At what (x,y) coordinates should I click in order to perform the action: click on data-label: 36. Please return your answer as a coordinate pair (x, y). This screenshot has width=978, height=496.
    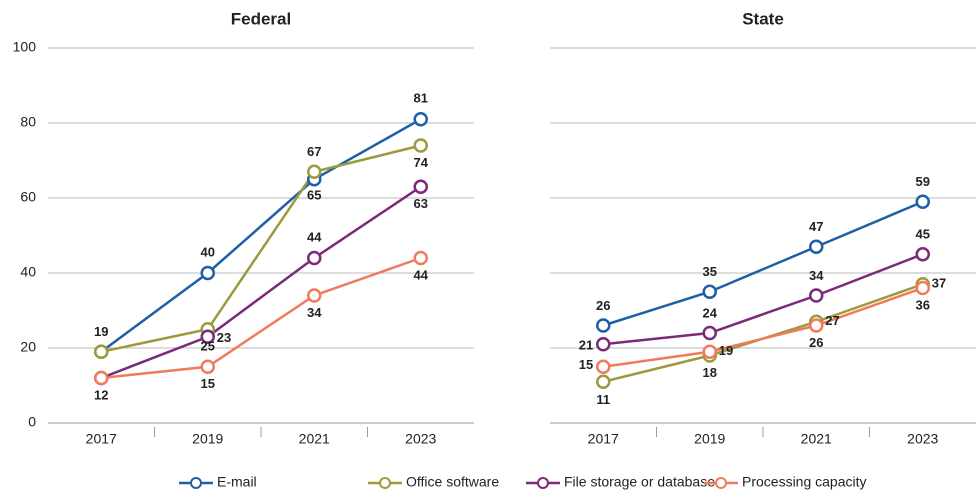
    Looking at the image, I should click on (923, 304).